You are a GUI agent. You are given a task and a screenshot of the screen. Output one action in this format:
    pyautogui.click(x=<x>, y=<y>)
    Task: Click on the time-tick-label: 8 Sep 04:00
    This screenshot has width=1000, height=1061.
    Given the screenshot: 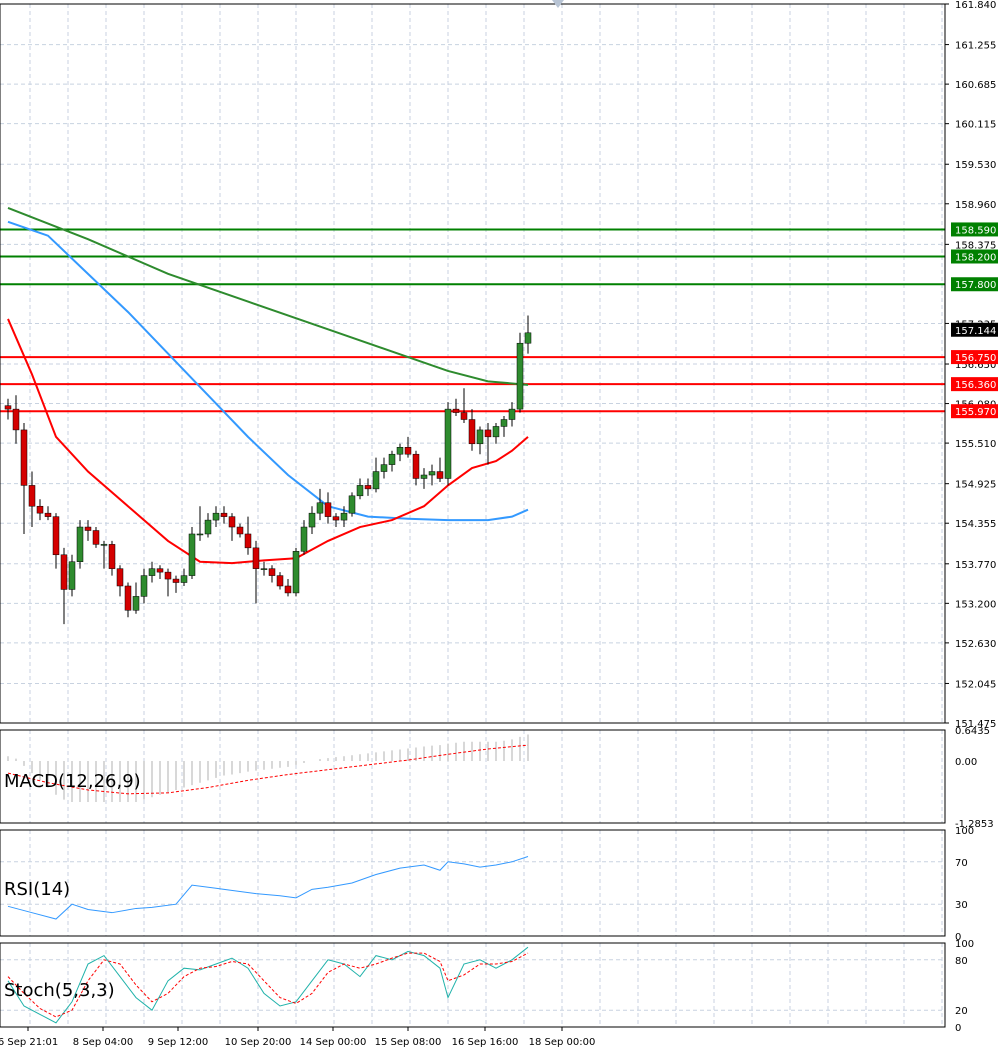 What is the action you would take?
    pyautogui.click(x=103, y=1042)
    